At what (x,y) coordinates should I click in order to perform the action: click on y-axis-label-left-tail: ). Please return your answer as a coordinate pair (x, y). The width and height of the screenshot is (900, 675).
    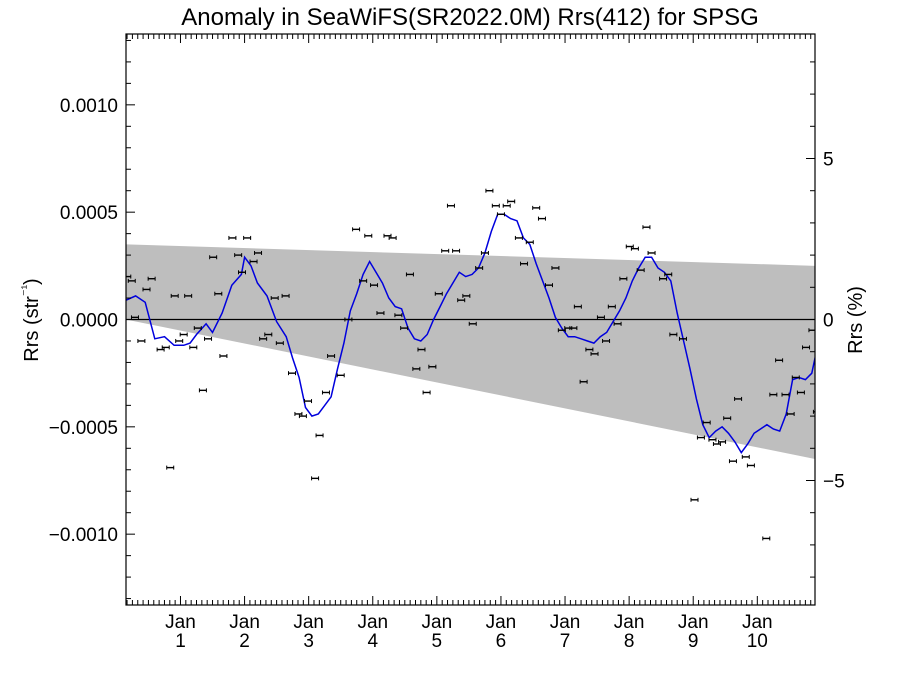
    Looking at the image, I should click on (32, 281).